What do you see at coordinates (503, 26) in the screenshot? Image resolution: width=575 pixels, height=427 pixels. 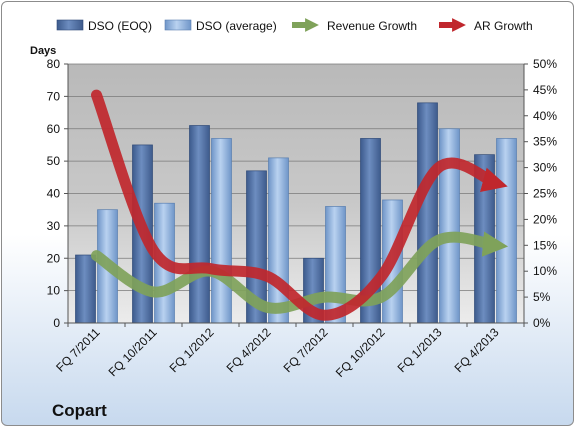 I see `legend-label-ar-growth: AR Growth` at bounding box center [503, 26].